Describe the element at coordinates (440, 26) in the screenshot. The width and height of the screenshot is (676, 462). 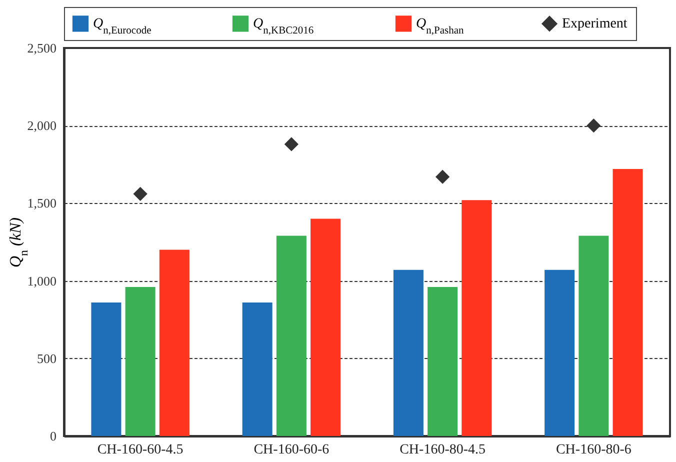
I see `legend-label: Q$_{n,Pashan}$` at that location.